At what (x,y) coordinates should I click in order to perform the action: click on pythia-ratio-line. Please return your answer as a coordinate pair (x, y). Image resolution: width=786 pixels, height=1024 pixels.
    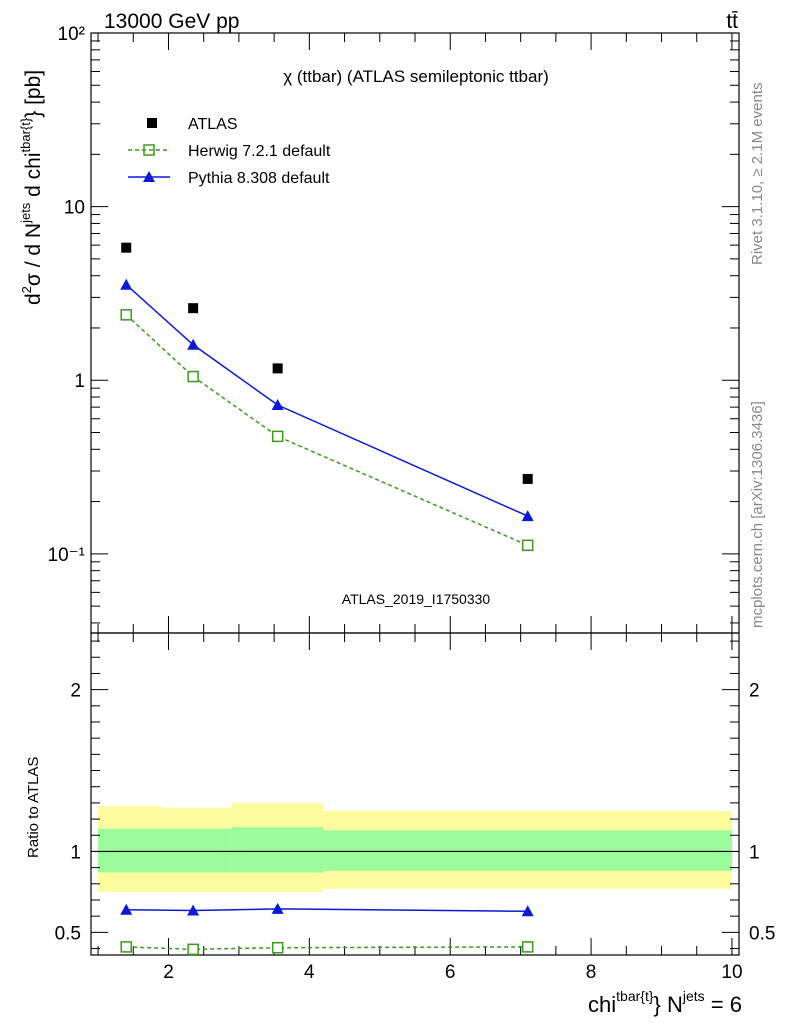
    Looking at the image, I should click on (327, 910).